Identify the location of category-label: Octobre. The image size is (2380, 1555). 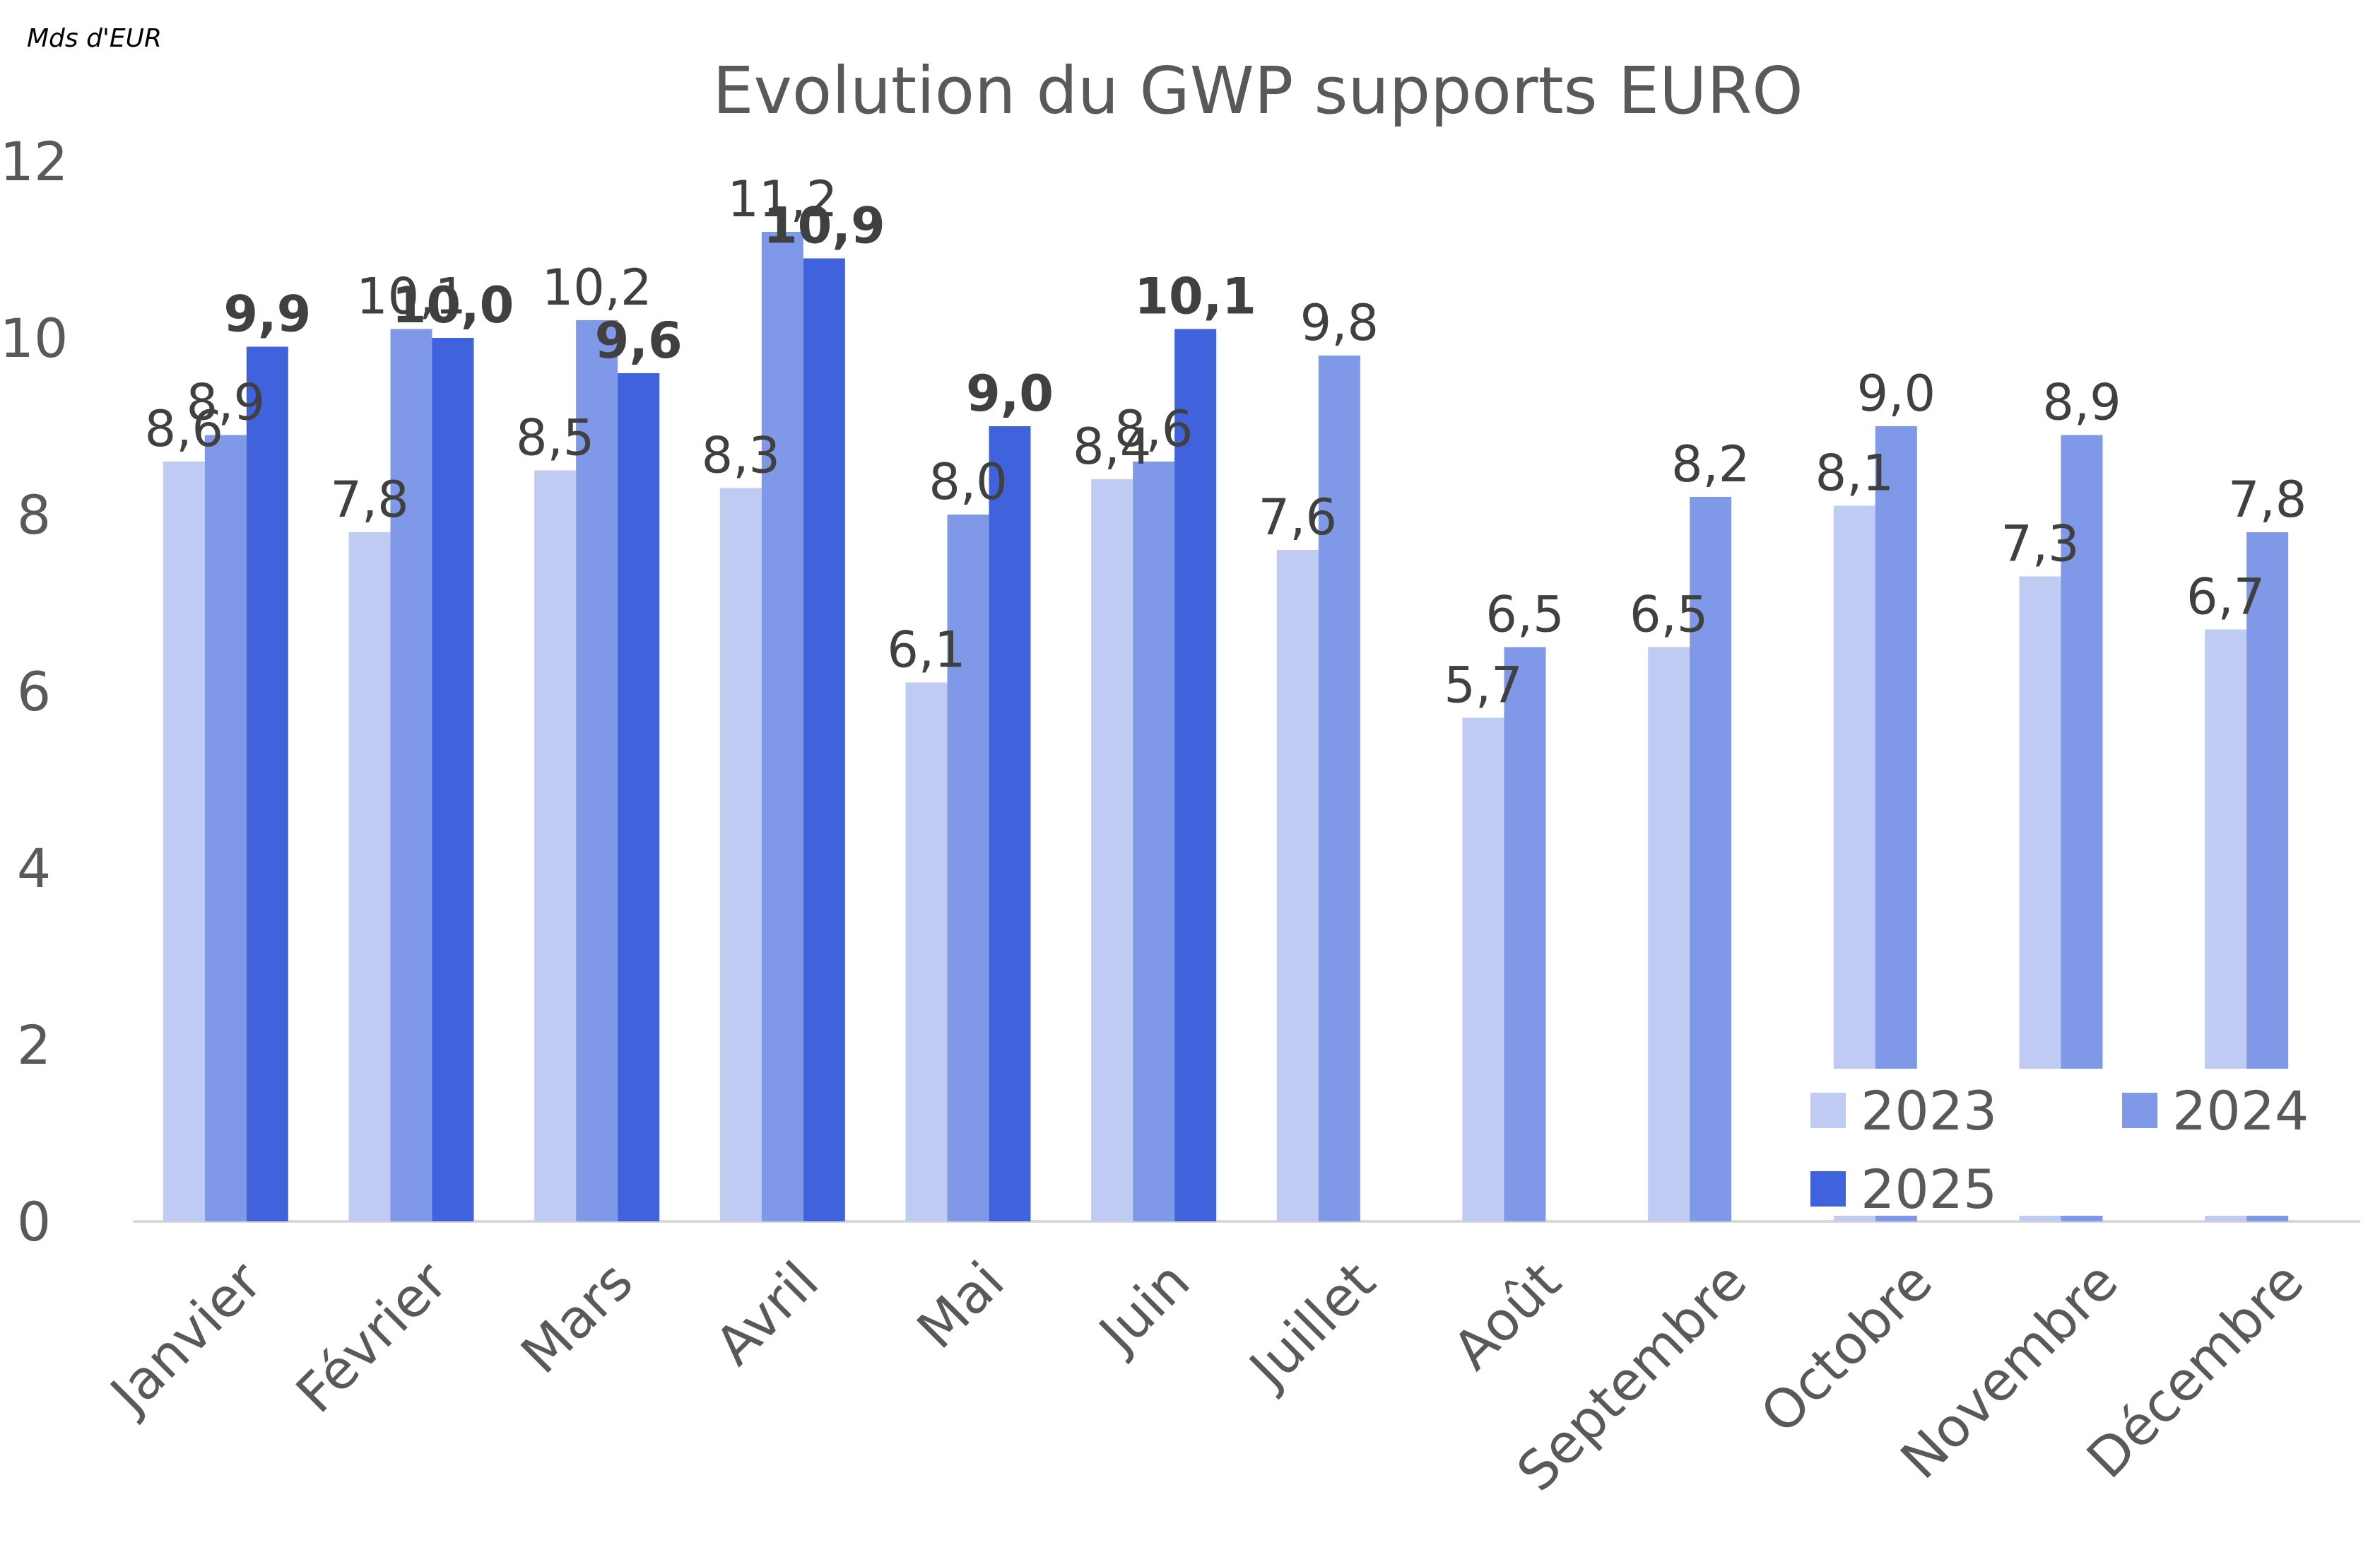
(1846, 1347).